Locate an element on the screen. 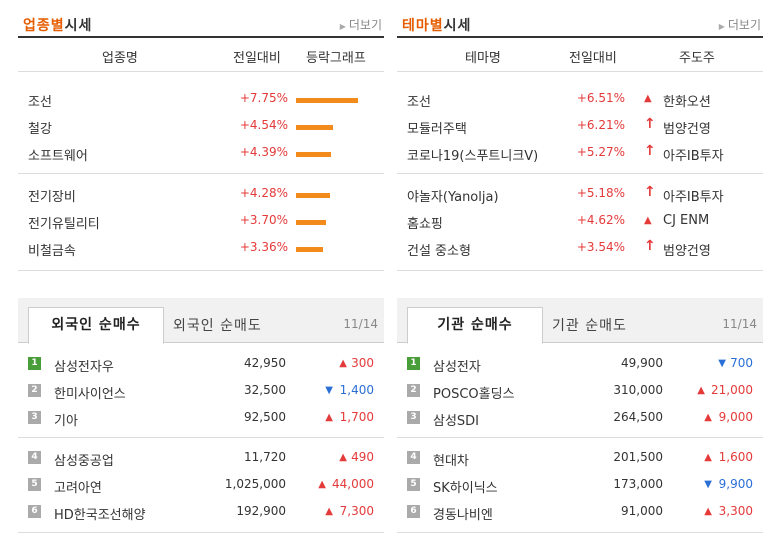 The width and height of the screenshot is (775, 546). chevron-right-icon: ▶ is located at coordinates (721, 26).